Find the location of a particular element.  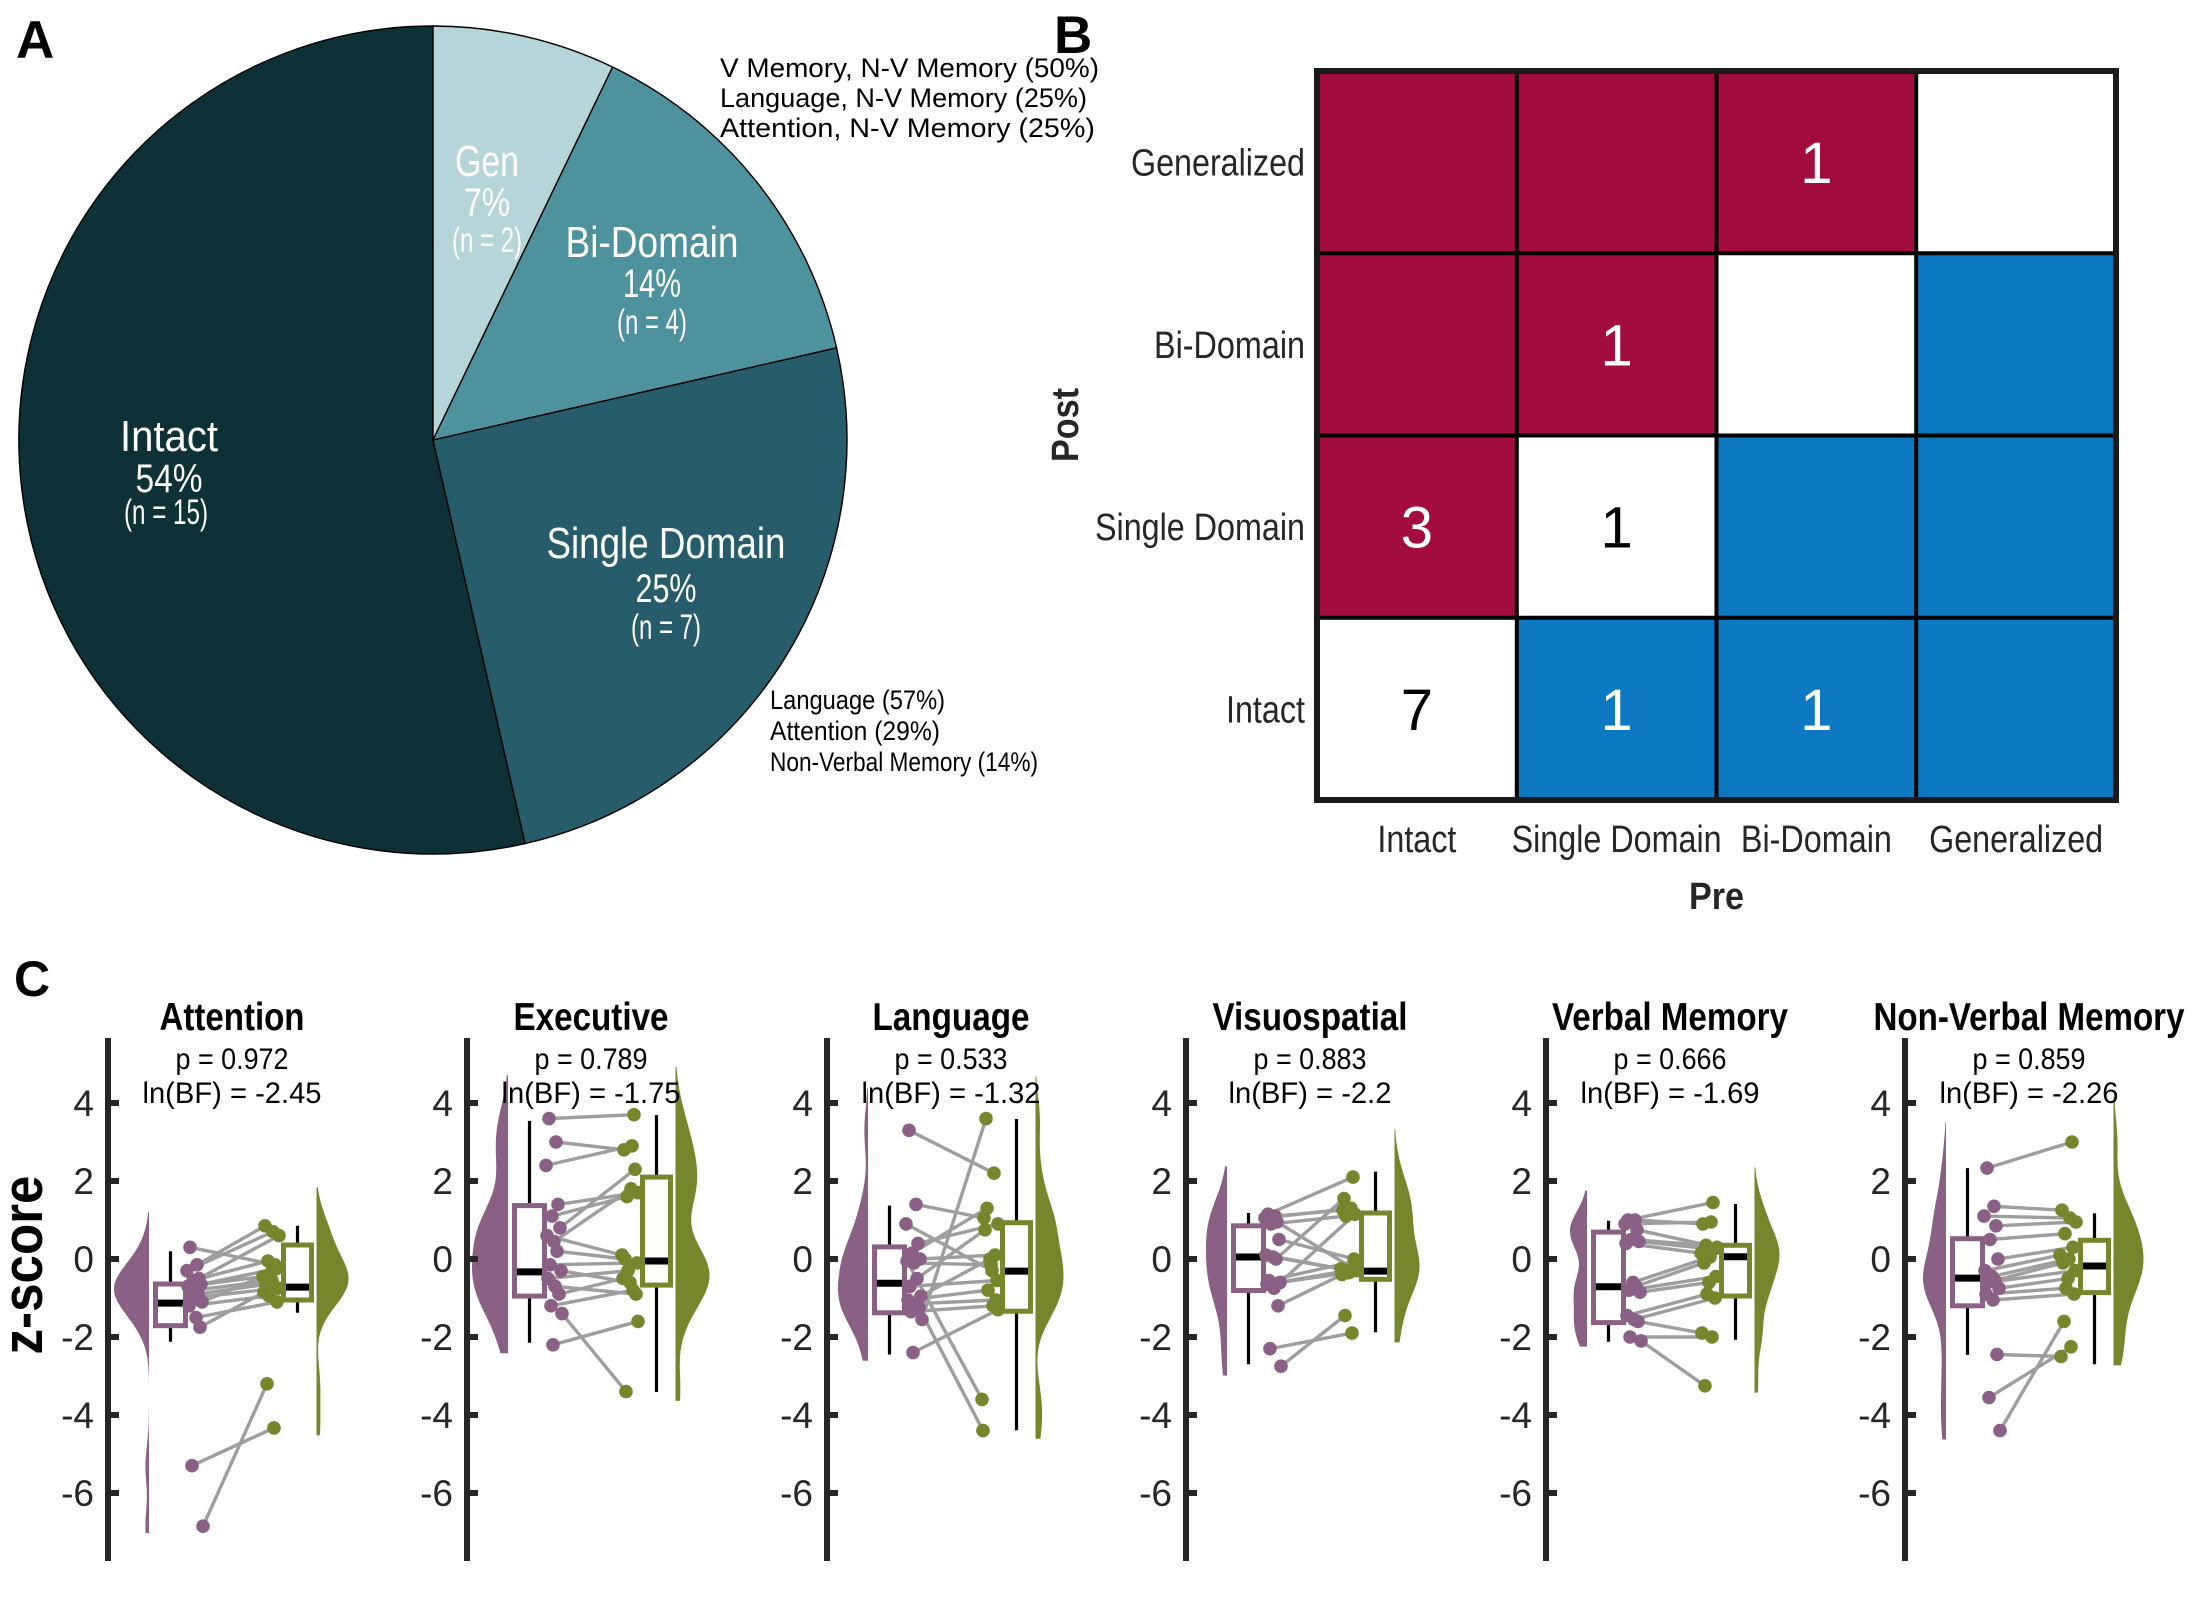

svg-text: Post is located at coordinates (1066, 425).